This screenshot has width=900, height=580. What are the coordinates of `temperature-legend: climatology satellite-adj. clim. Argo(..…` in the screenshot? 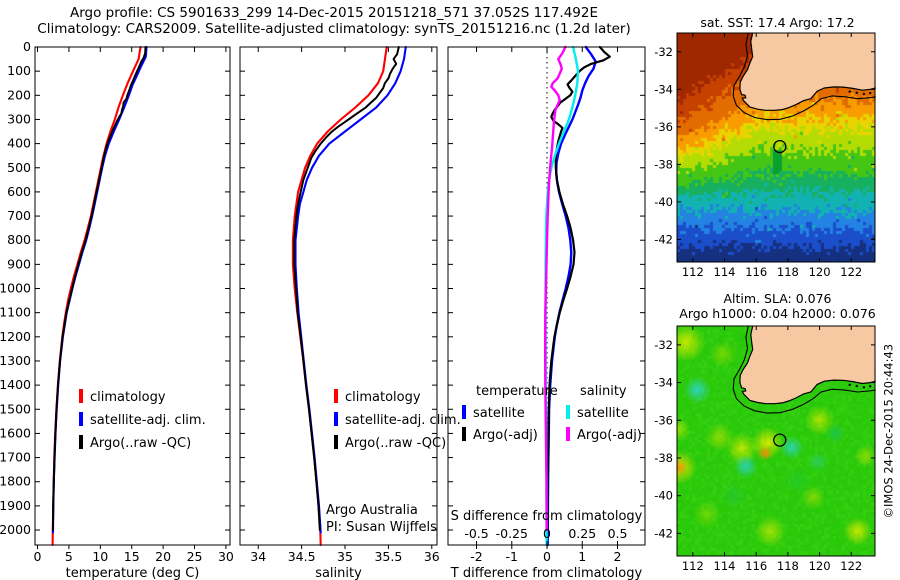 It's located at (142, 420).